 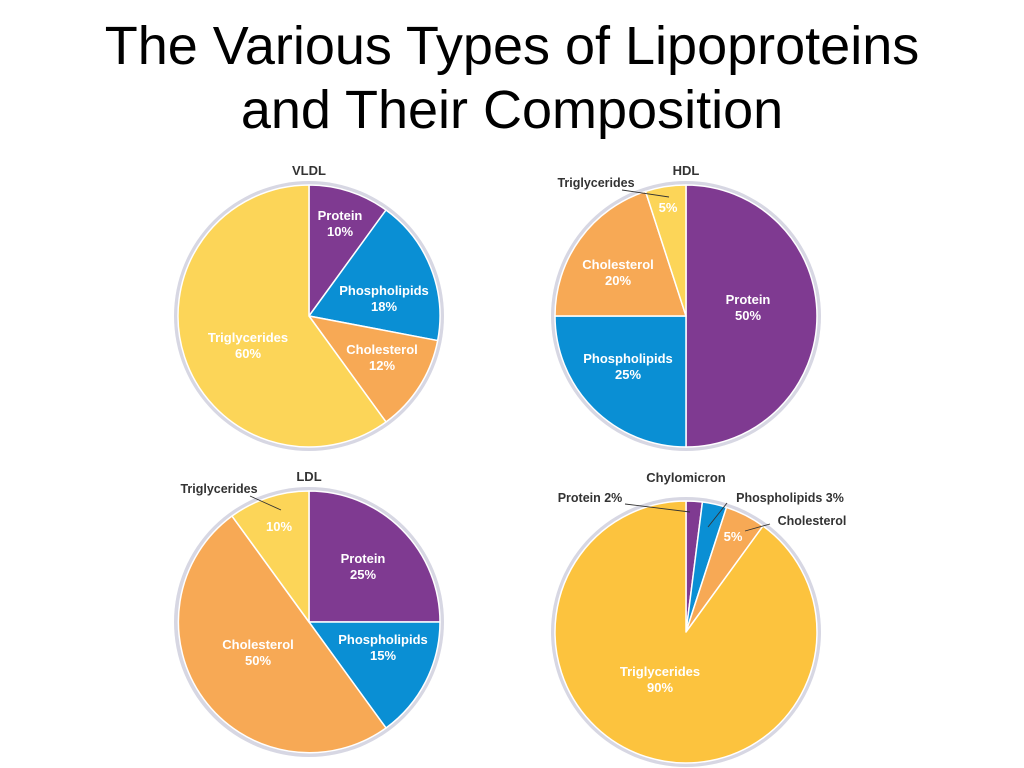 I want to click on chylomicron-phospholipids-label: Phospholipids 3%, so click(x=790, y=498).